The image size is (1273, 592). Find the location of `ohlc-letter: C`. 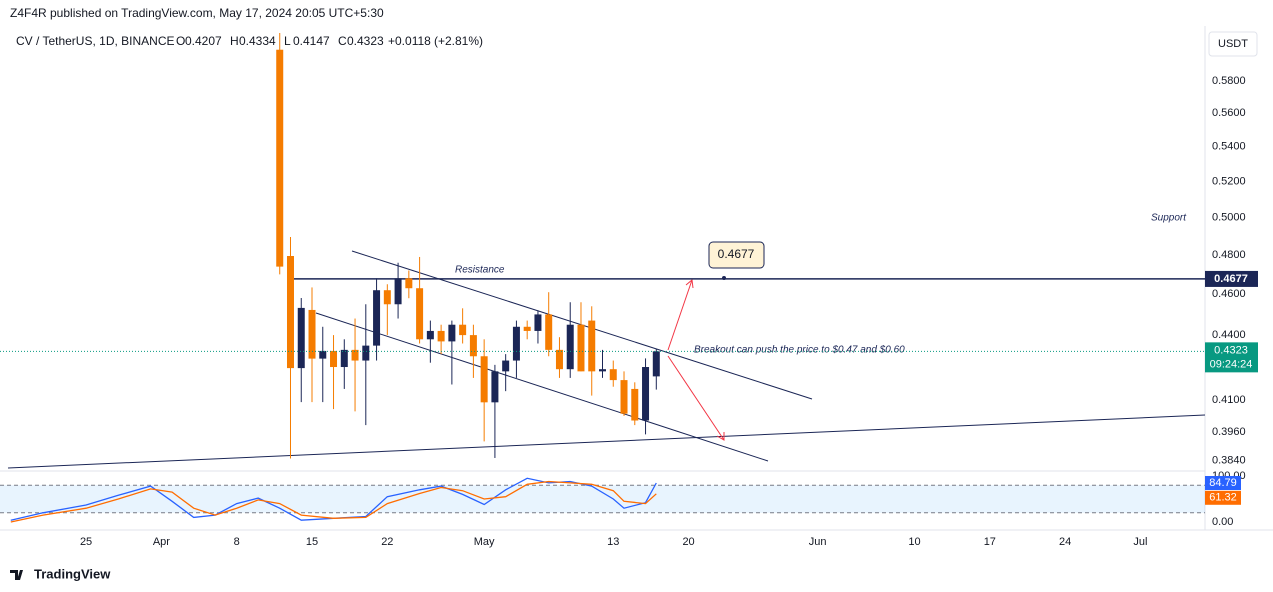

ohlc-letter: C is located at coordinates (342, 41).